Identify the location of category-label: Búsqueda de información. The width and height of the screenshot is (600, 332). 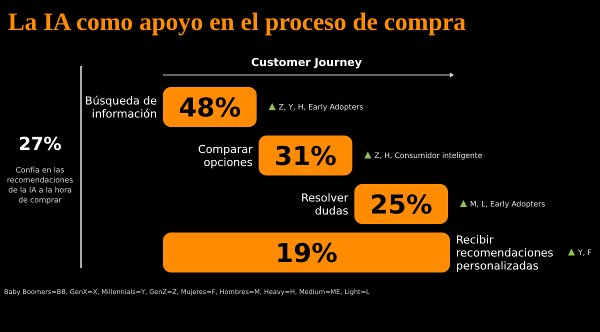
(121, 107).